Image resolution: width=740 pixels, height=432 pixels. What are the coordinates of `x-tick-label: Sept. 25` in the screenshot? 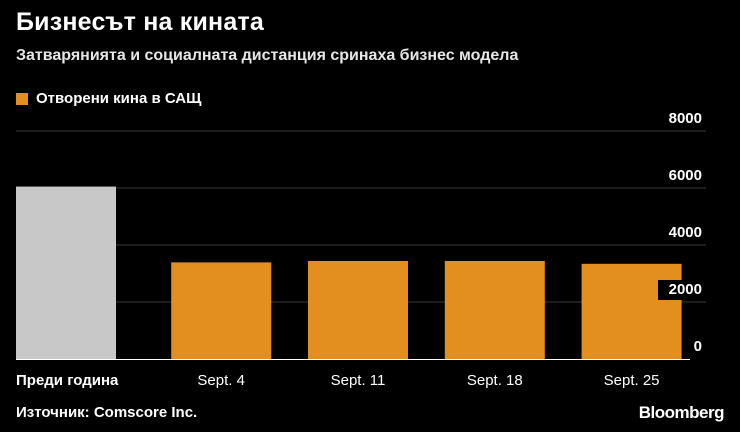 It's located at (632, 380).